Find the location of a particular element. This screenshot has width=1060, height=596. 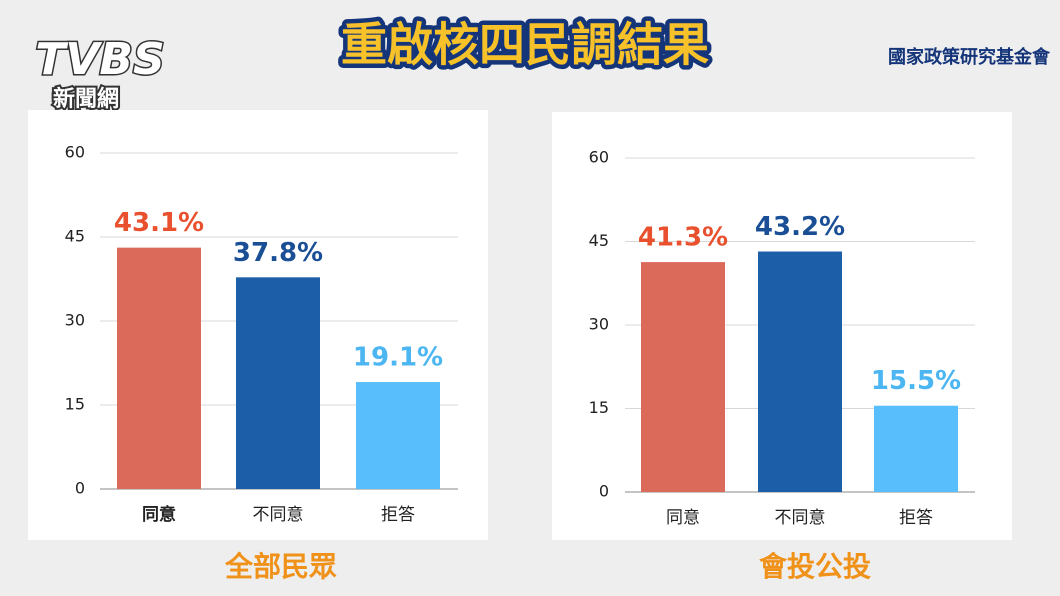

logo-subtitle: 新聞網 is located at coordinates (86, 99).